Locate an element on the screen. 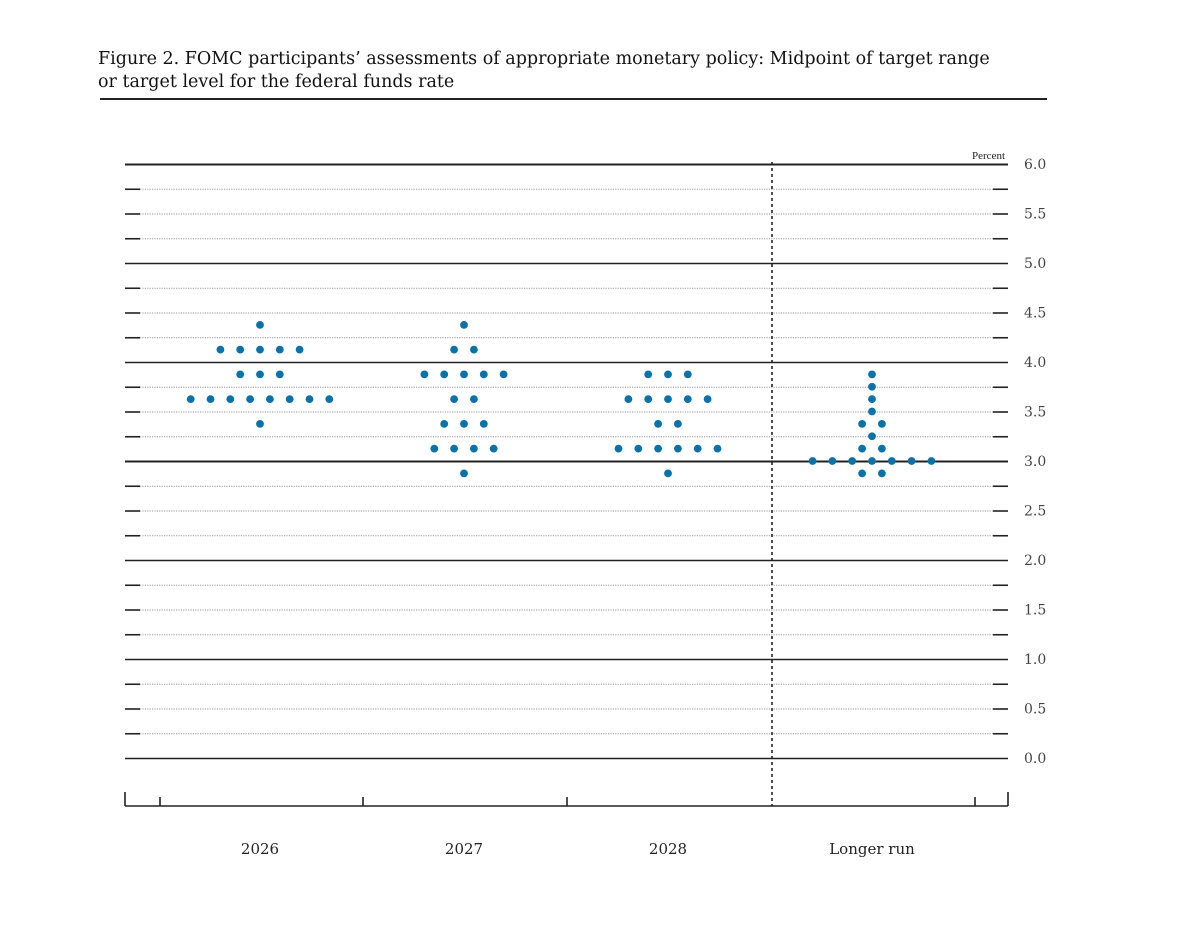  y-tick-label: 4.5 is located at coordinates (1035, 314).